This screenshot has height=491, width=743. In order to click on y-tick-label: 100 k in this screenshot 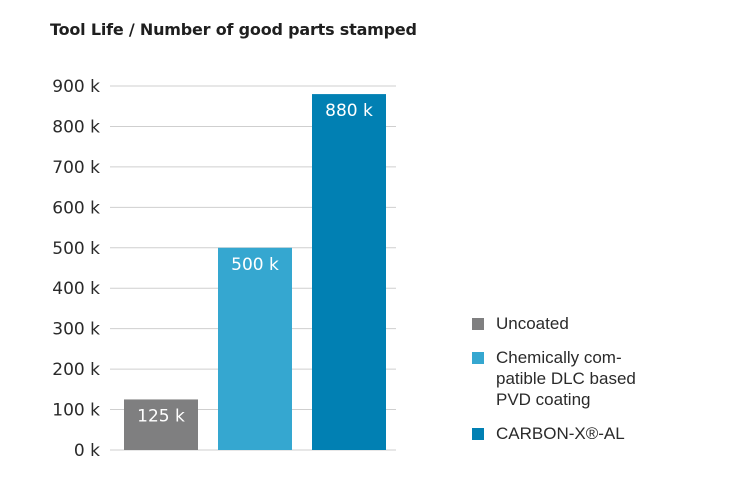, I will do `click(76, 411)`.